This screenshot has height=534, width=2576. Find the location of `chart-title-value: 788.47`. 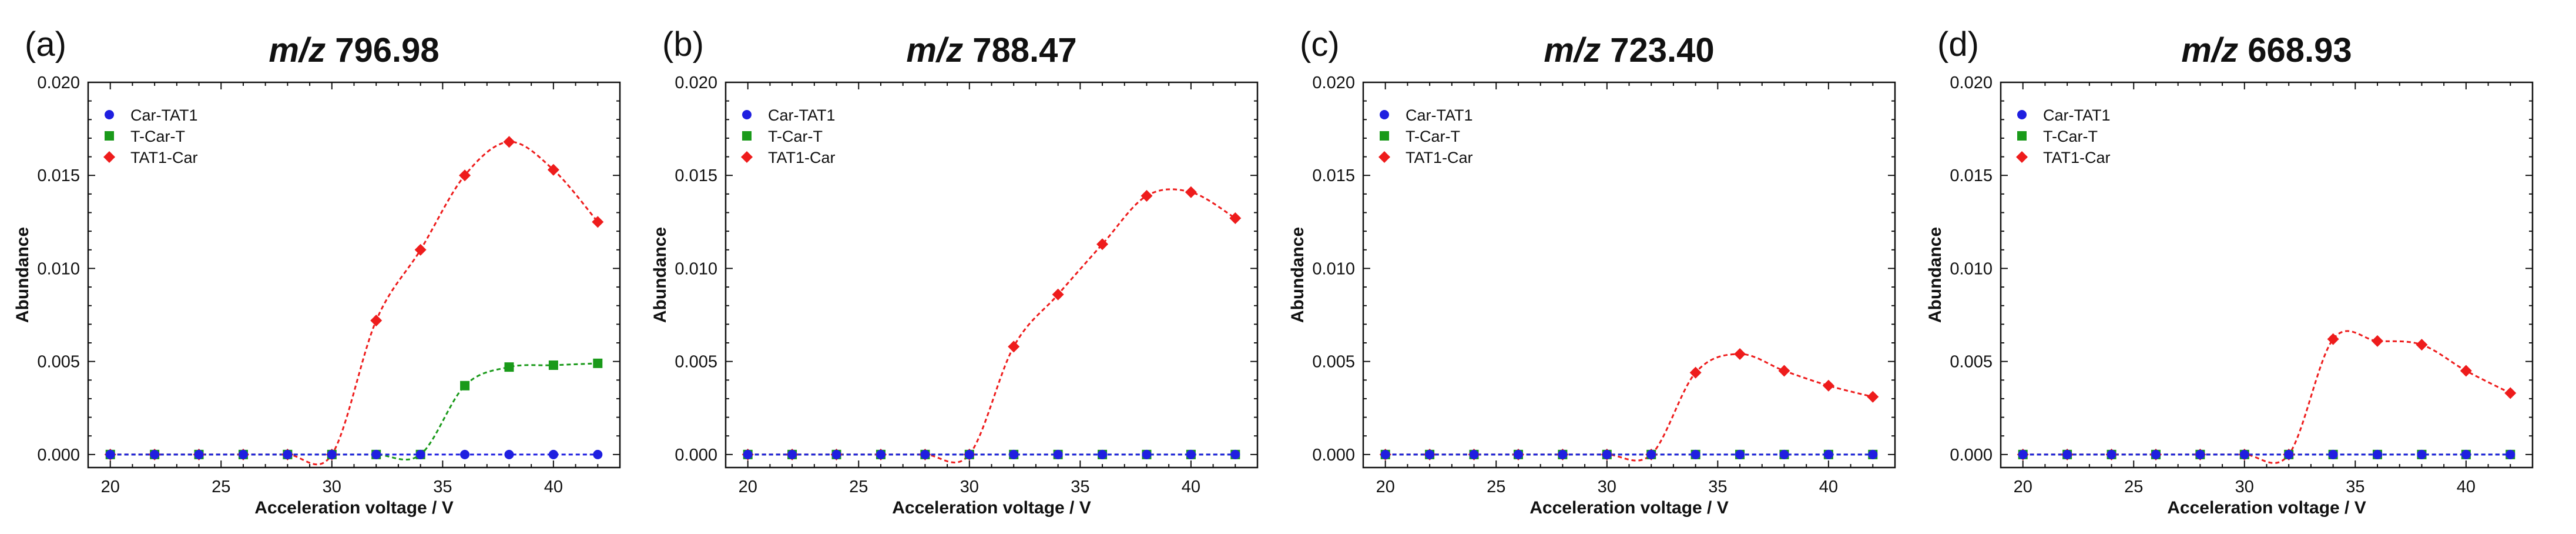

chart-title-value: 788.47 is located at coordinates (1020, 50).